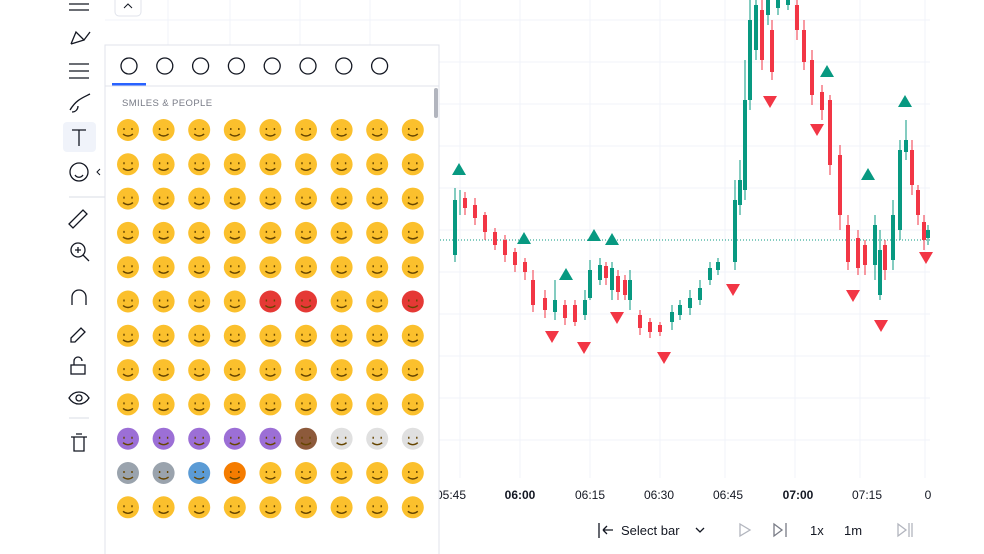 The width and height of the screenshot is (984, 554). Describe the element at coordinates (650, 530) in the screenshot. I see `select-bar: Select bar` at that location.